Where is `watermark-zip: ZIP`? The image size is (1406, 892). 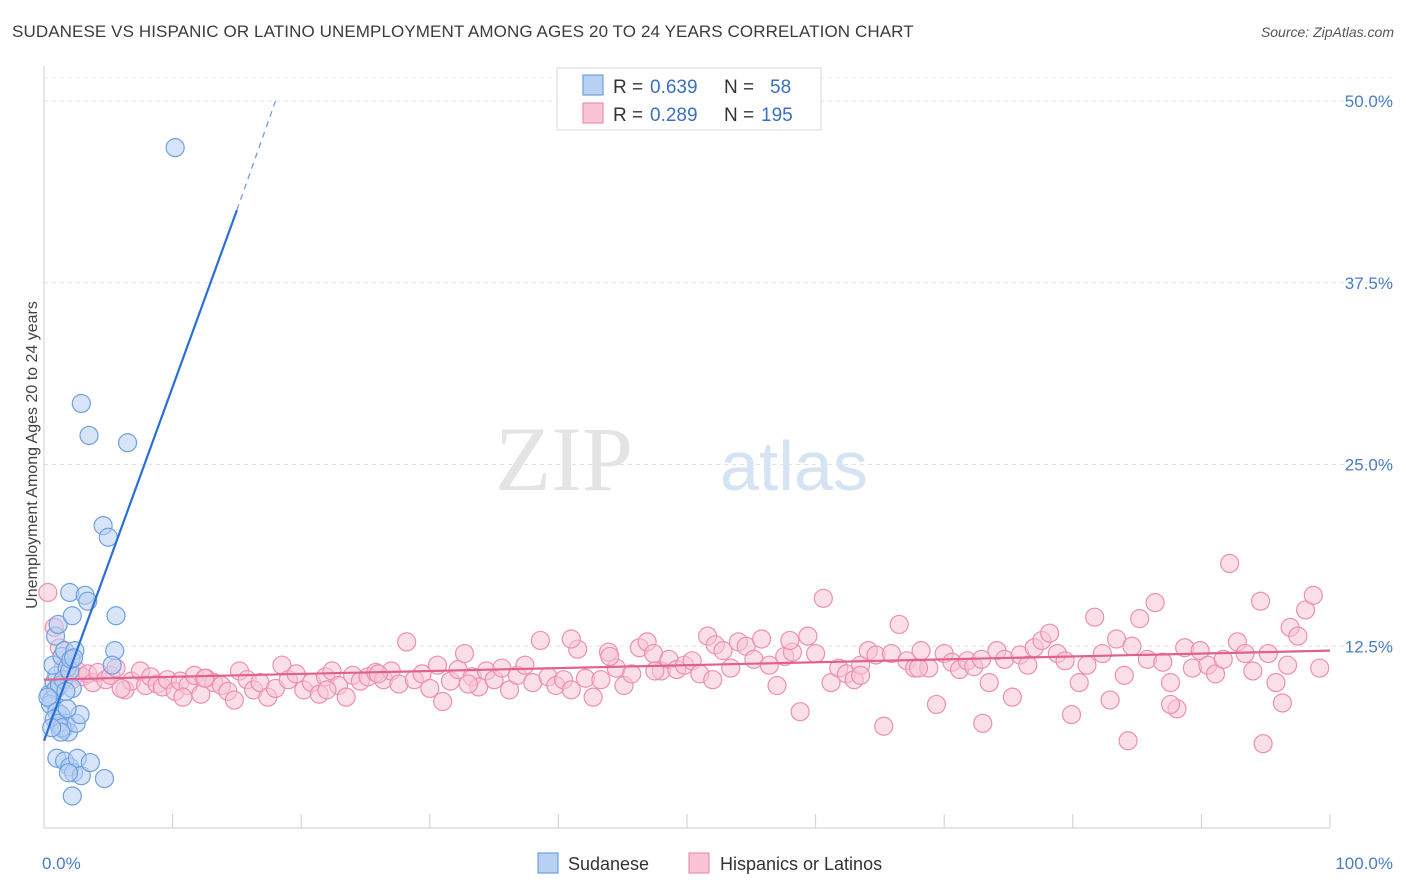 watermark-zip: ZIP is located at coordinates (564, 459).